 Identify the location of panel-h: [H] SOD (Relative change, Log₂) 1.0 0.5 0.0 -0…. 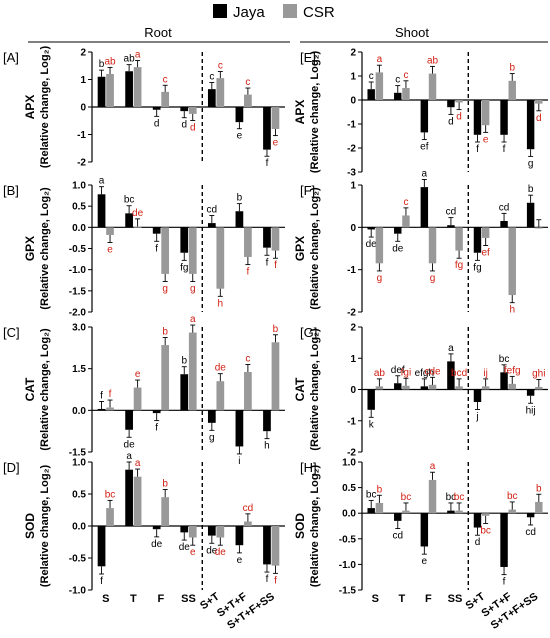
(420, 545).